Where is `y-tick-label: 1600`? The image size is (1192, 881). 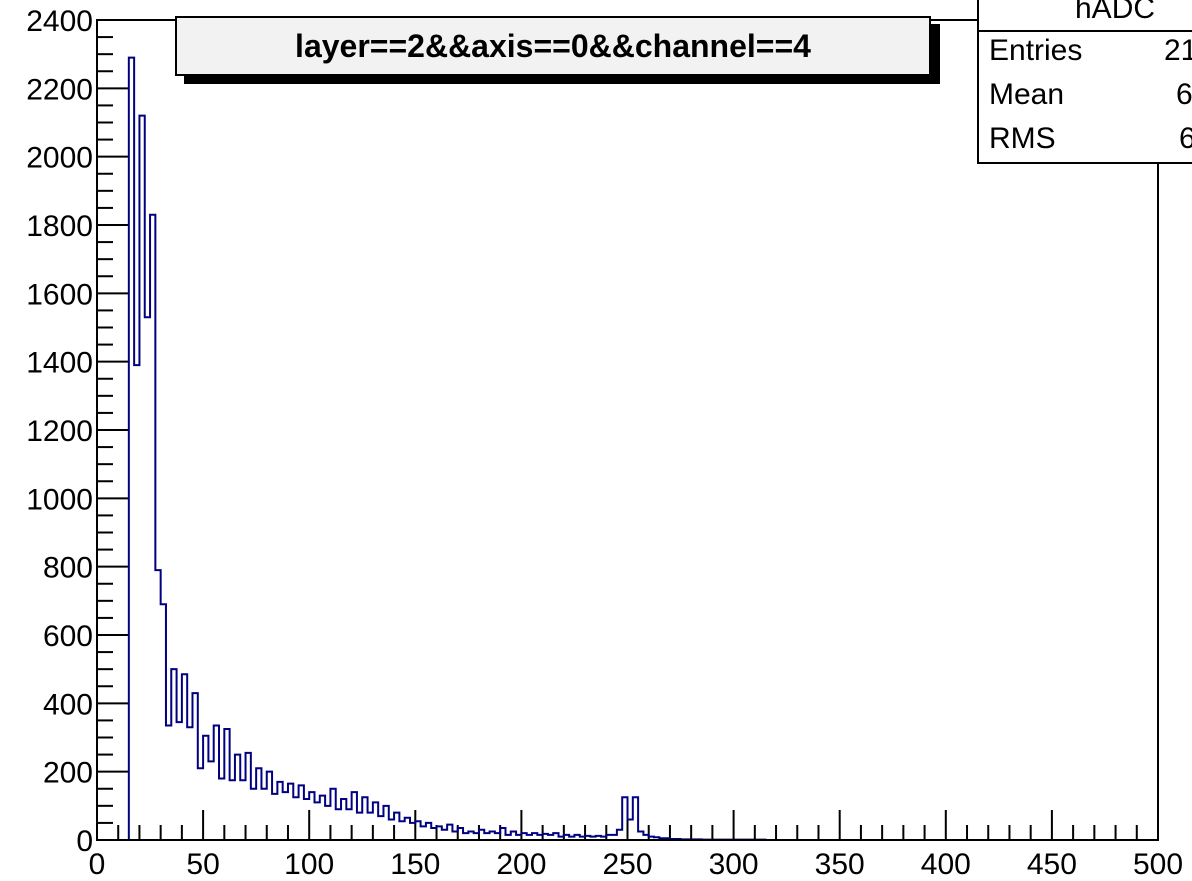 y-tick-label: 1600 is located at coordinates (59, 294).